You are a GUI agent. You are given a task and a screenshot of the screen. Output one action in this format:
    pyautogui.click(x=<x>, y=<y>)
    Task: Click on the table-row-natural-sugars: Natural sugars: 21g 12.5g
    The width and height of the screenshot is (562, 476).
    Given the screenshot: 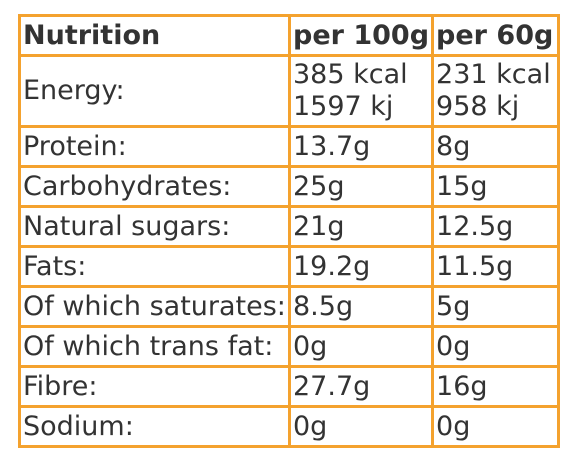 What is the action you would take?
    pyautogui.click(x=289, y=226)
    